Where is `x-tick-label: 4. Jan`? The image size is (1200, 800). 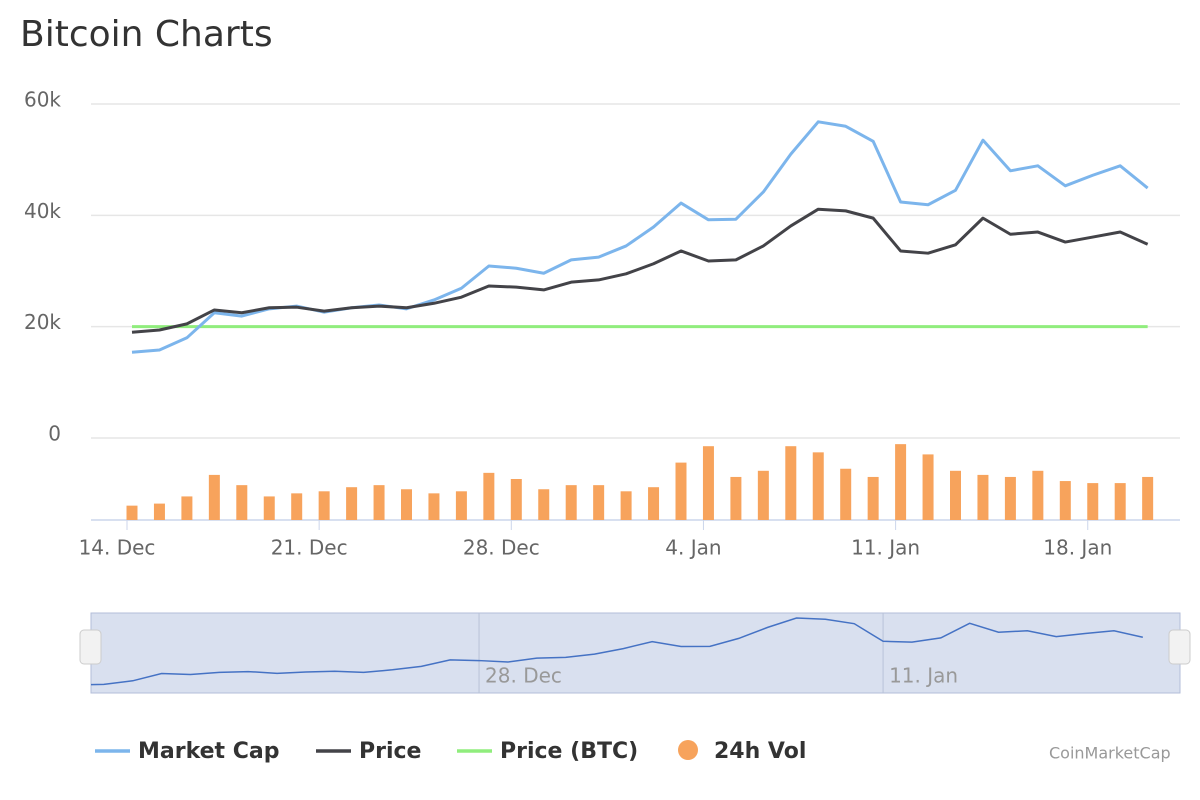
x-tick-label: 4. Jan is located at coordinates (693, 548).